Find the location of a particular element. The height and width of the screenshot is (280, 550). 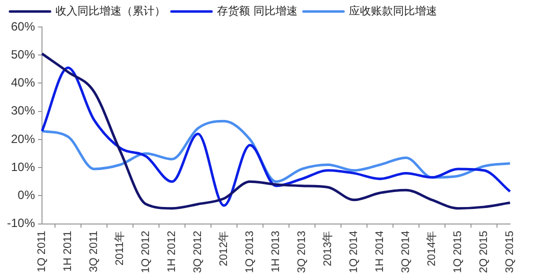

legend-label: 应收账款同比增速 is located at coordinates (392, 11).